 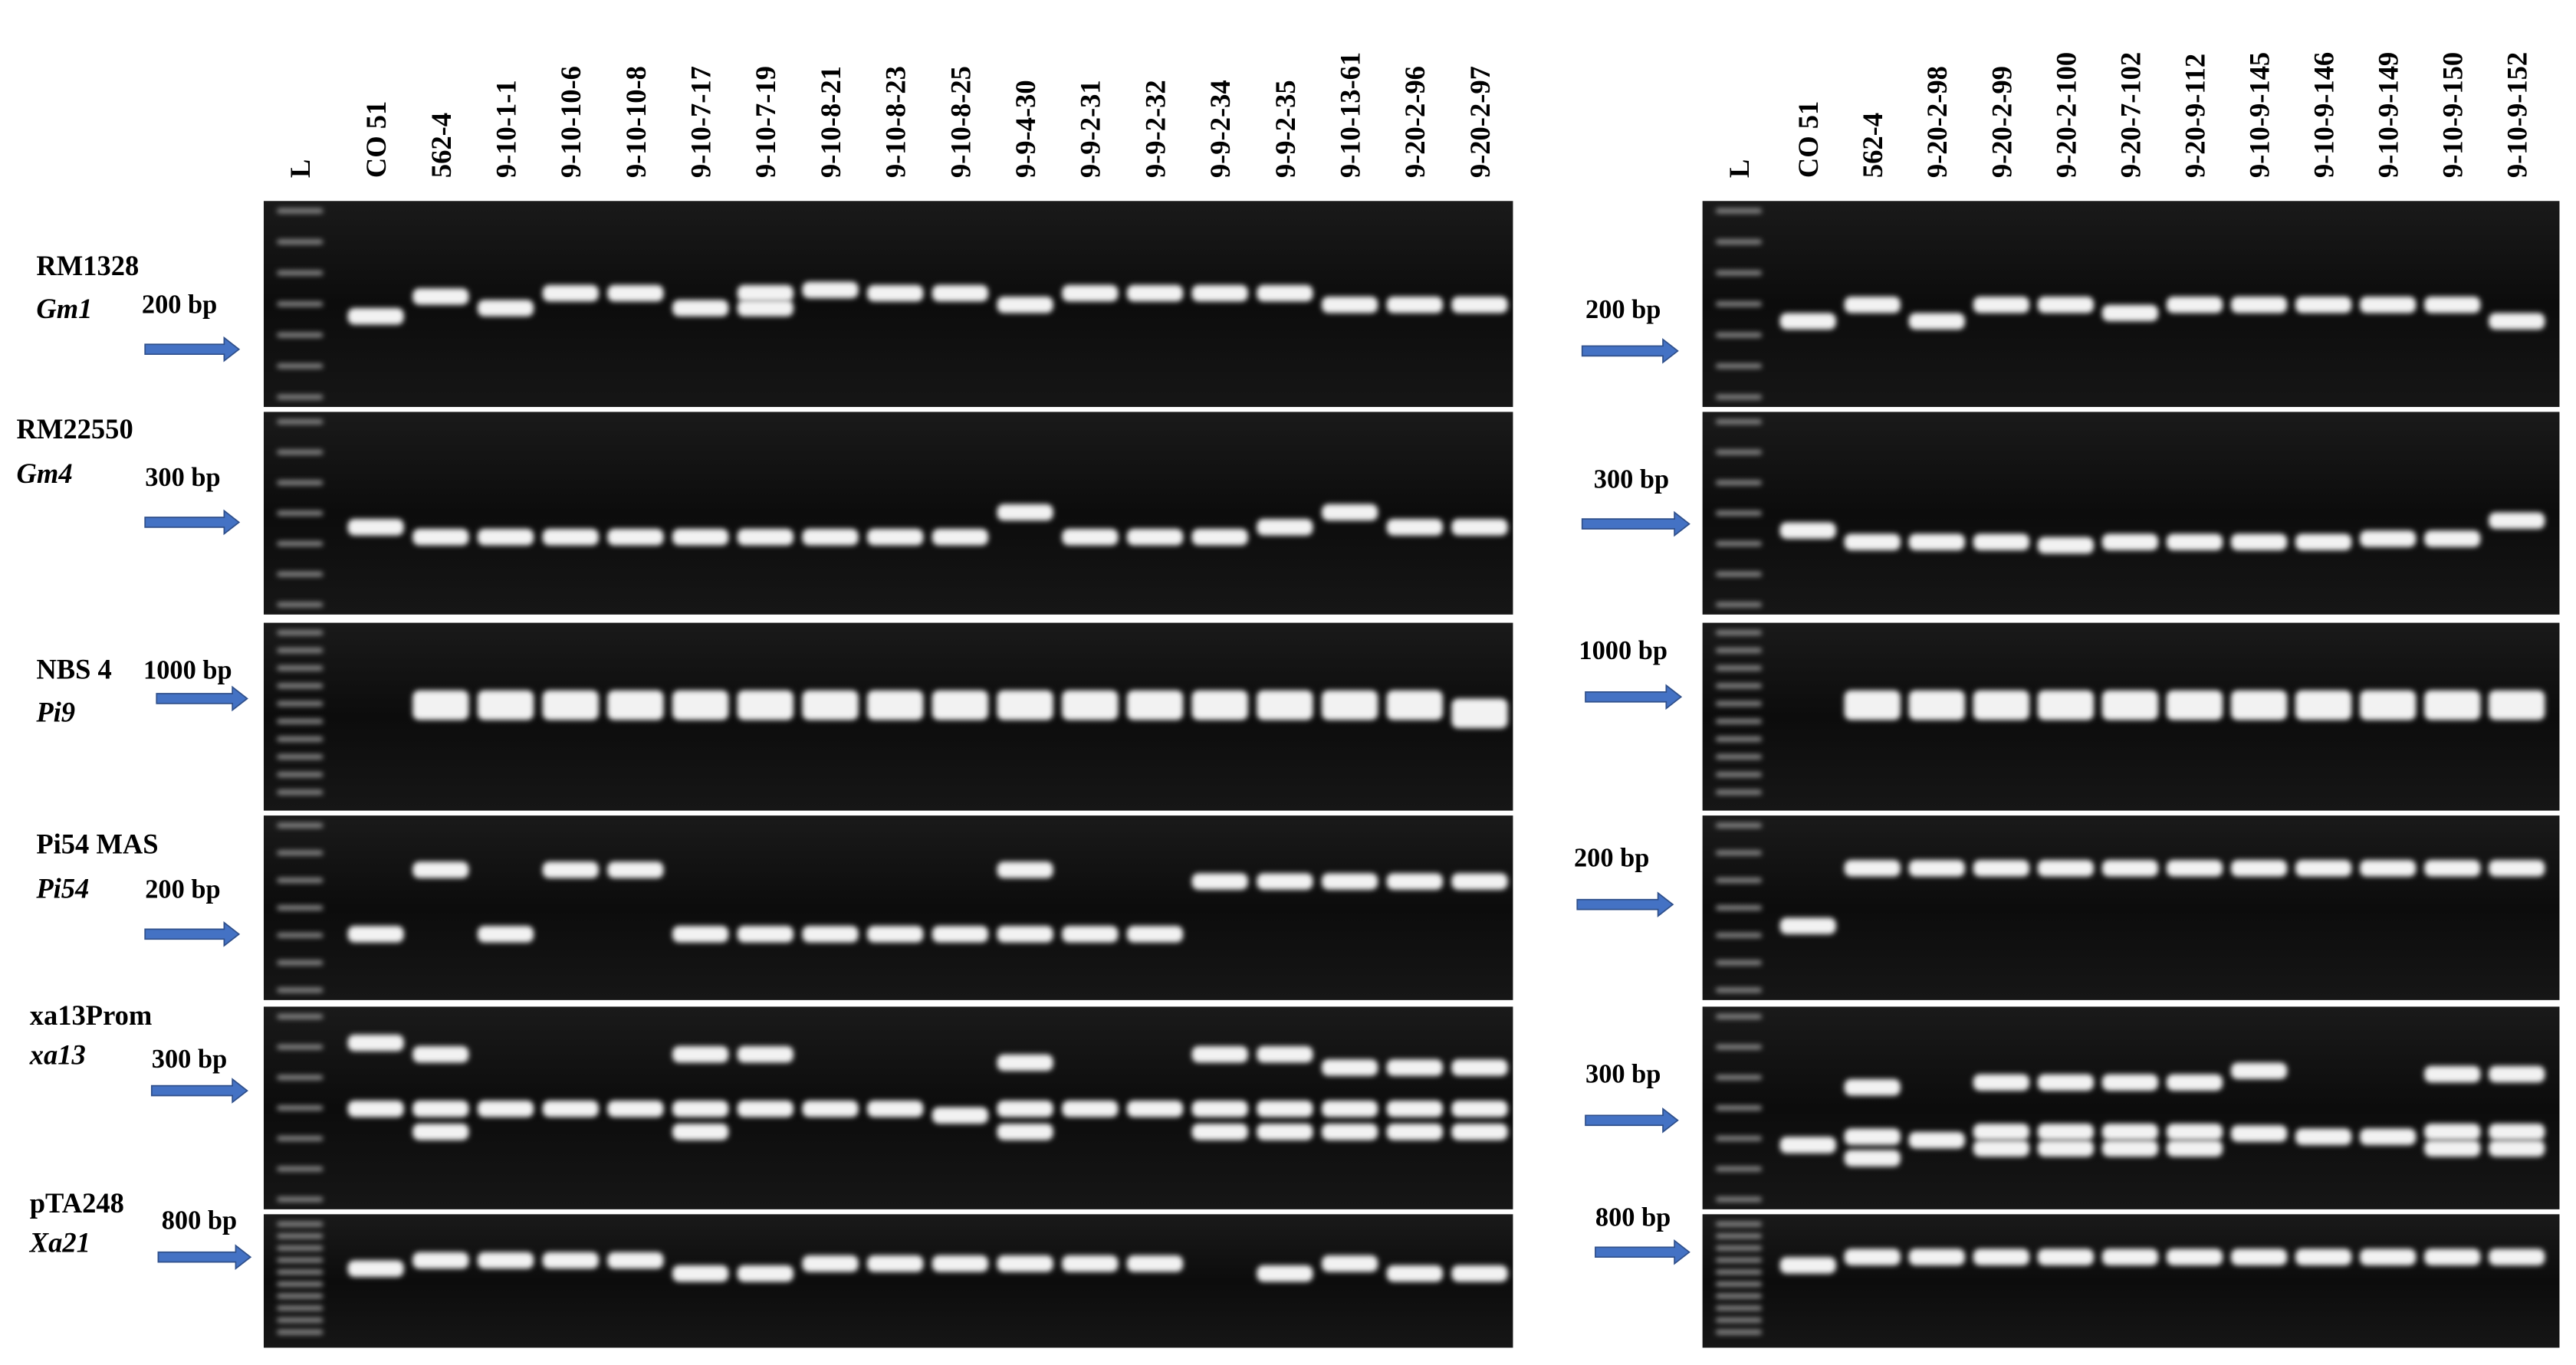 What do you see at coordinates (1026, 129) in the screenshot?
I see `lane-label: 9-9-4-30` at bounding box center [1026, 129].